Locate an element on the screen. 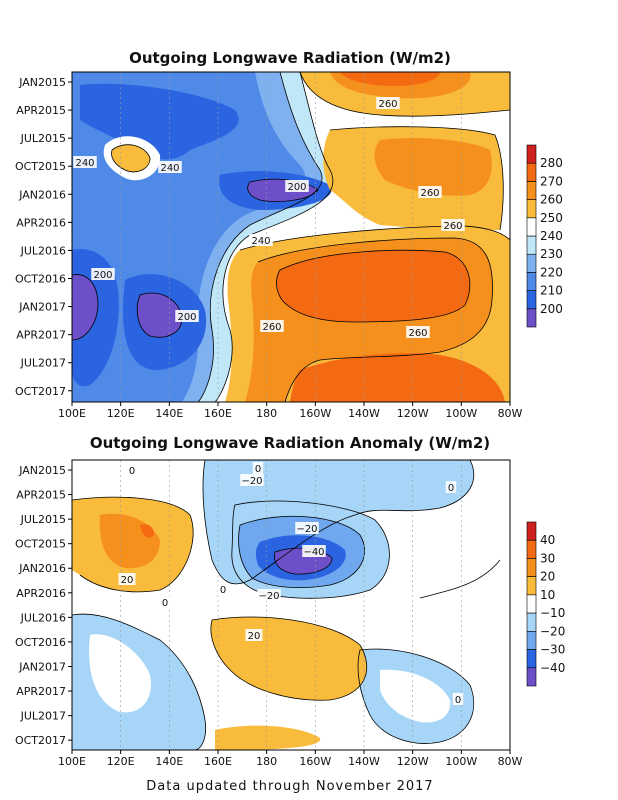  chart-1-x-tick-label: 160W is located at coordinates (315, 413).